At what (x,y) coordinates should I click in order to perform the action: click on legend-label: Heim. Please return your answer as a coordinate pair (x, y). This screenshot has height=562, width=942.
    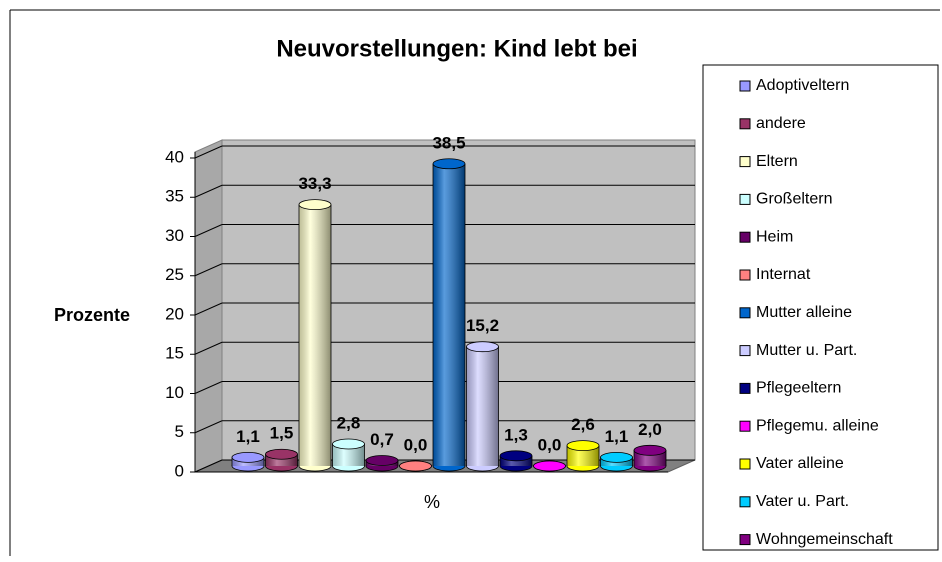
    Looking at the image, I should click on (774, 236).